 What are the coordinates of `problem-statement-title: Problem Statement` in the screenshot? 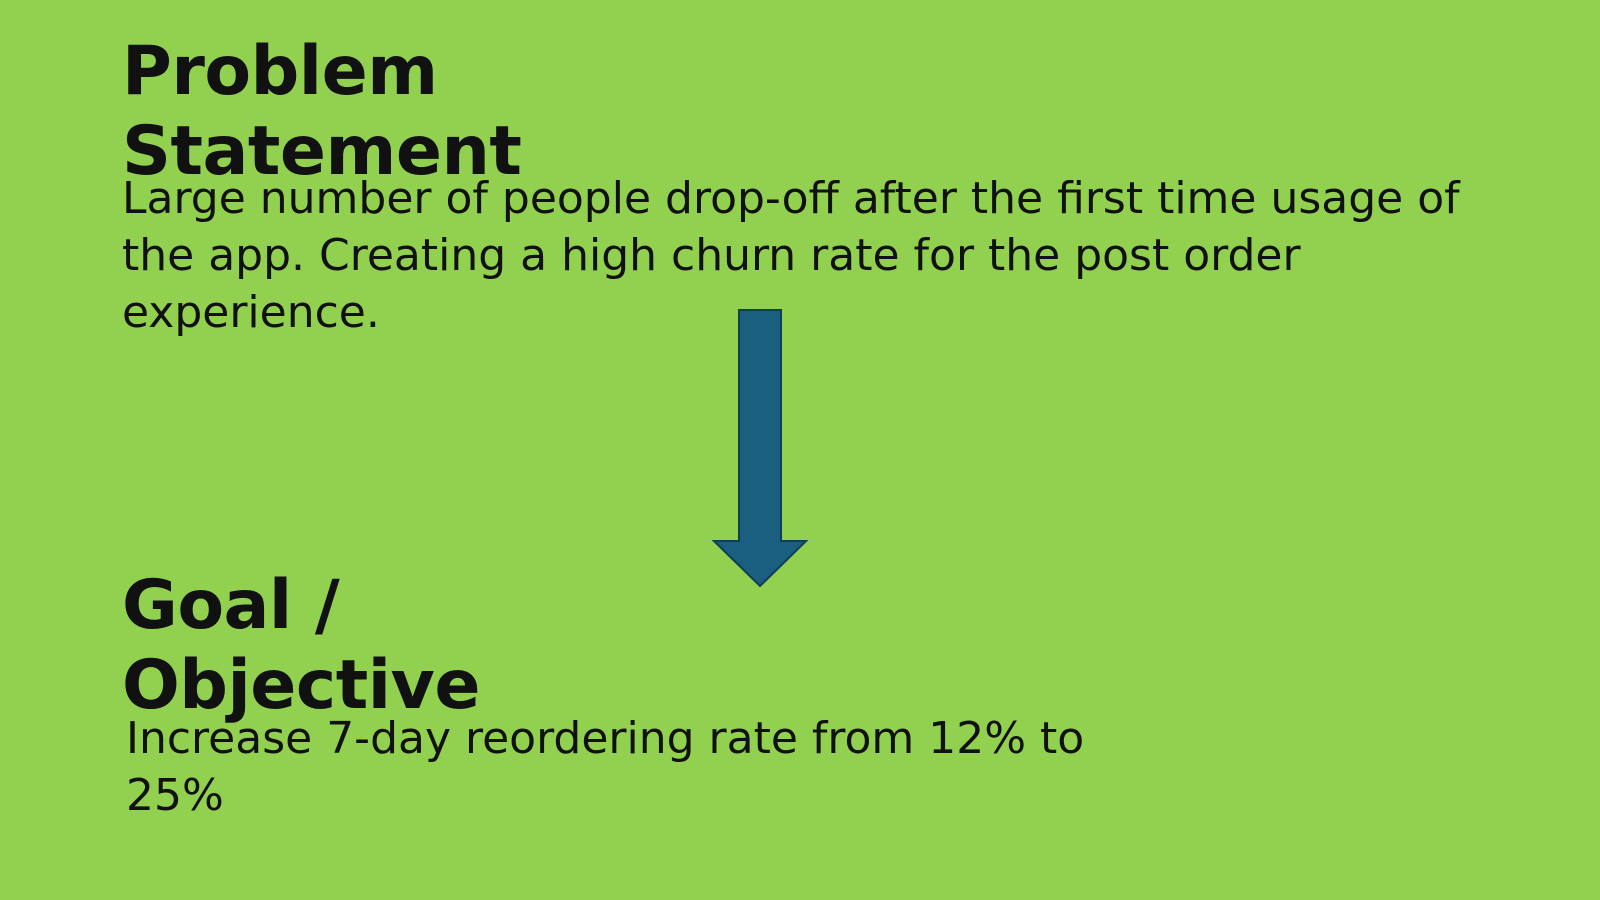 It's located at (322, 111).